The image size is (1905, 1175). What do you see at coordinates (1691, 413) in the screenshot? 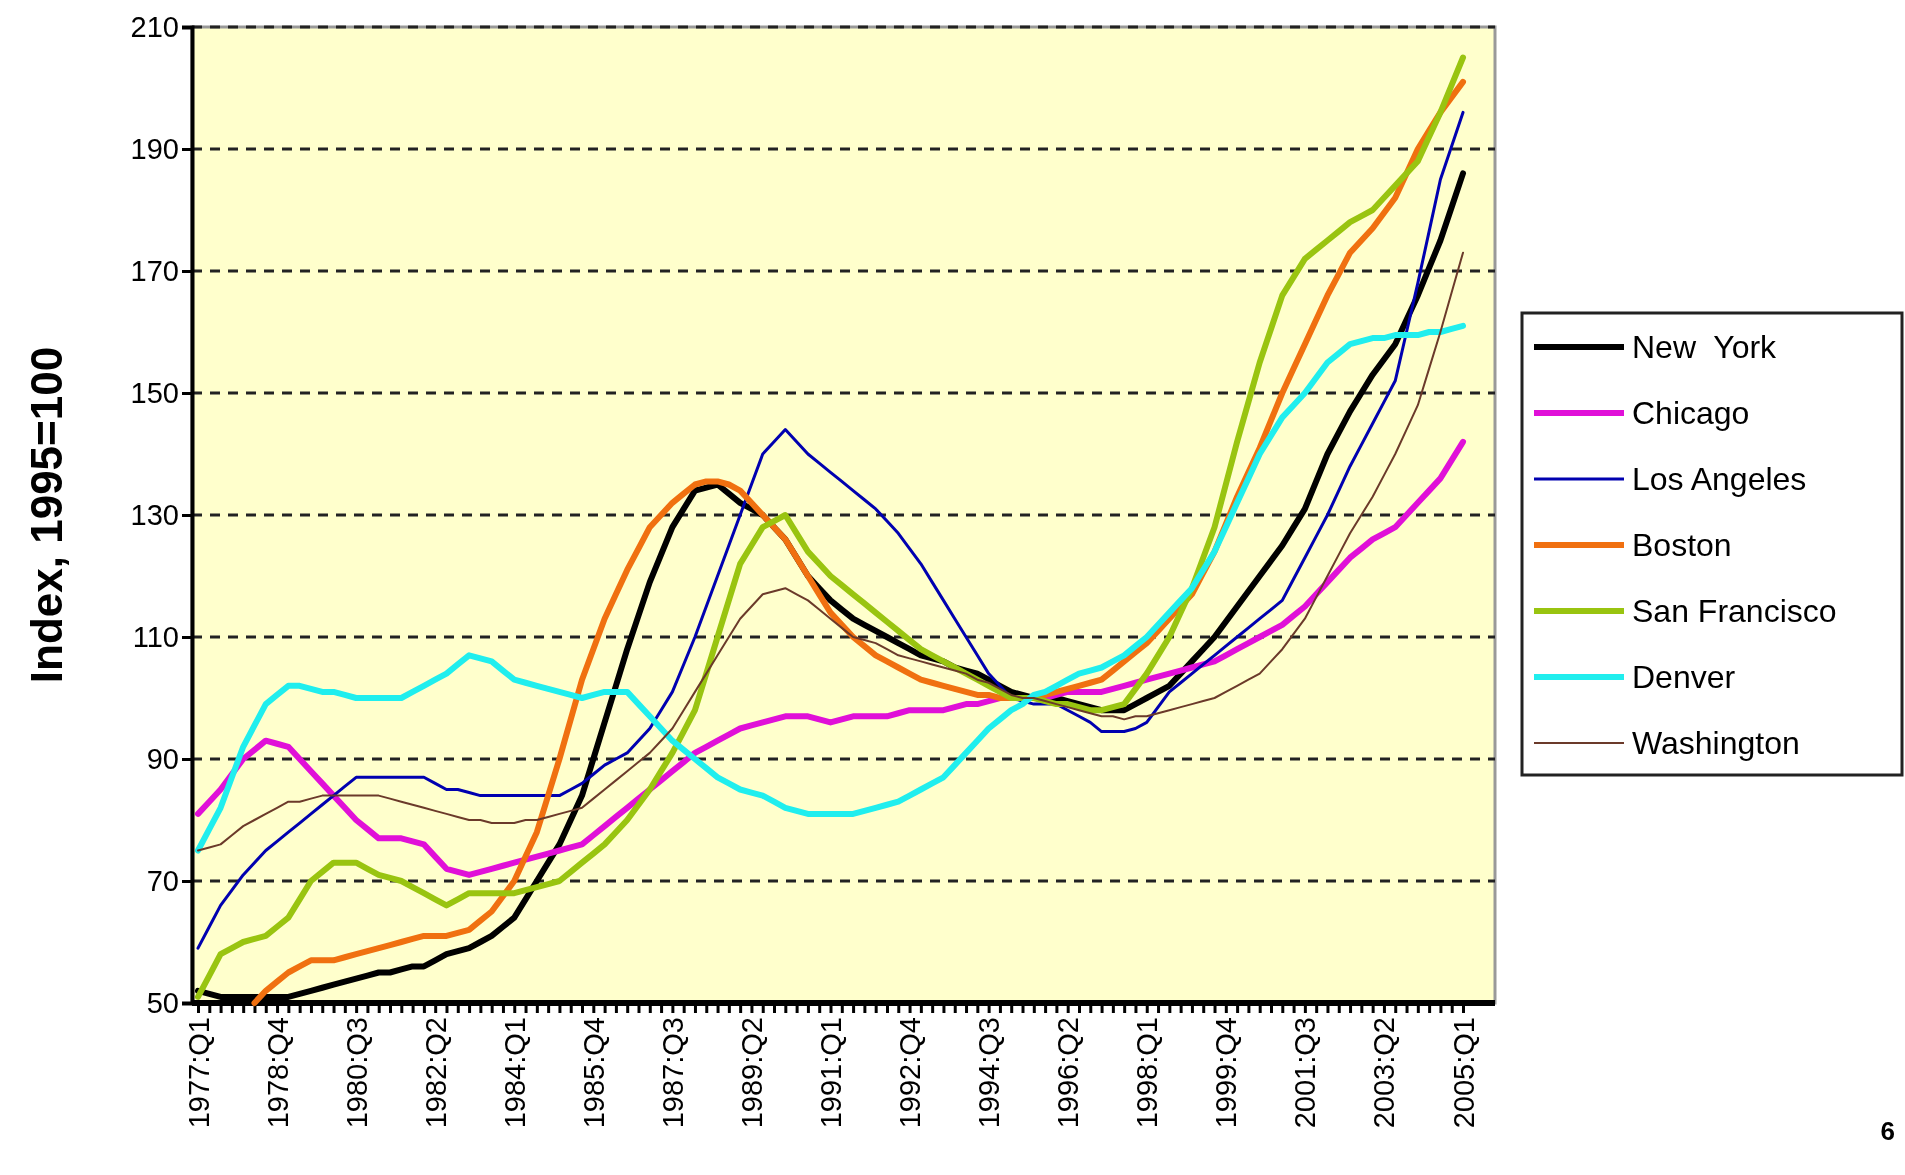
I see `legend-label: Chicago` at bounding box center [1691, 413].